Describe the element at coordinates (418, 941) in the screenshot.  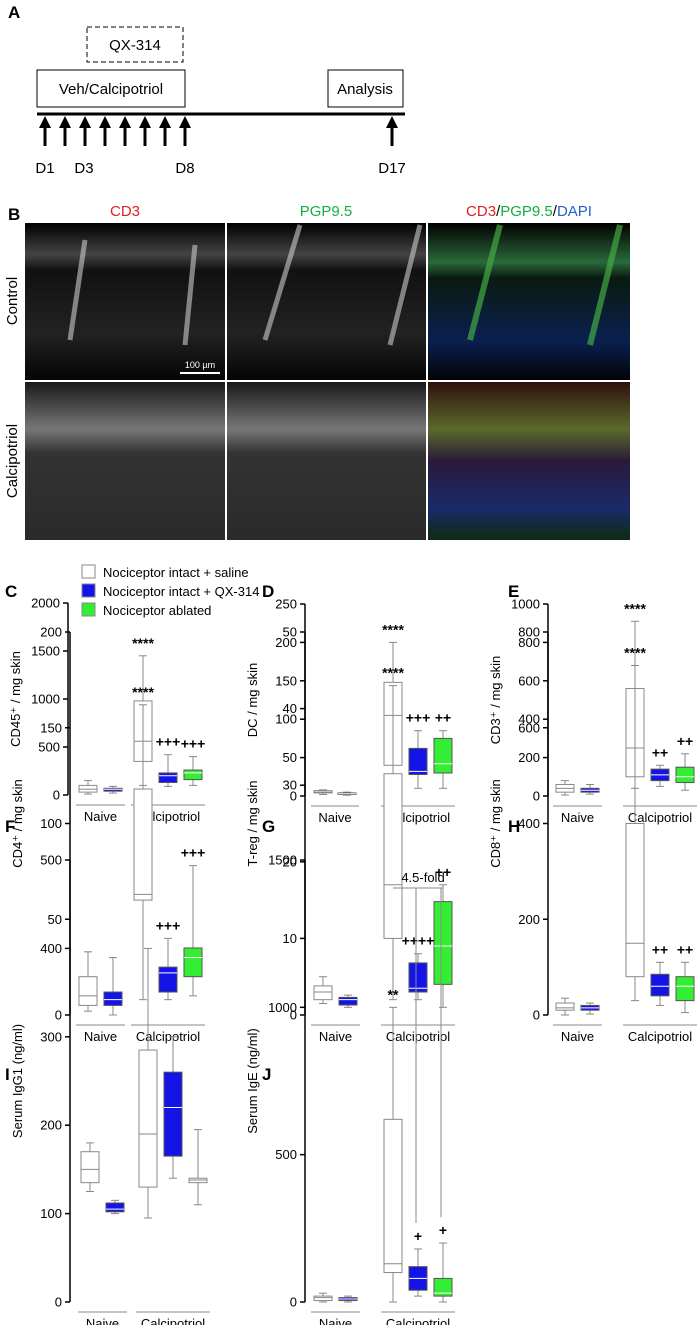
I see `significance: ++++` at that location.